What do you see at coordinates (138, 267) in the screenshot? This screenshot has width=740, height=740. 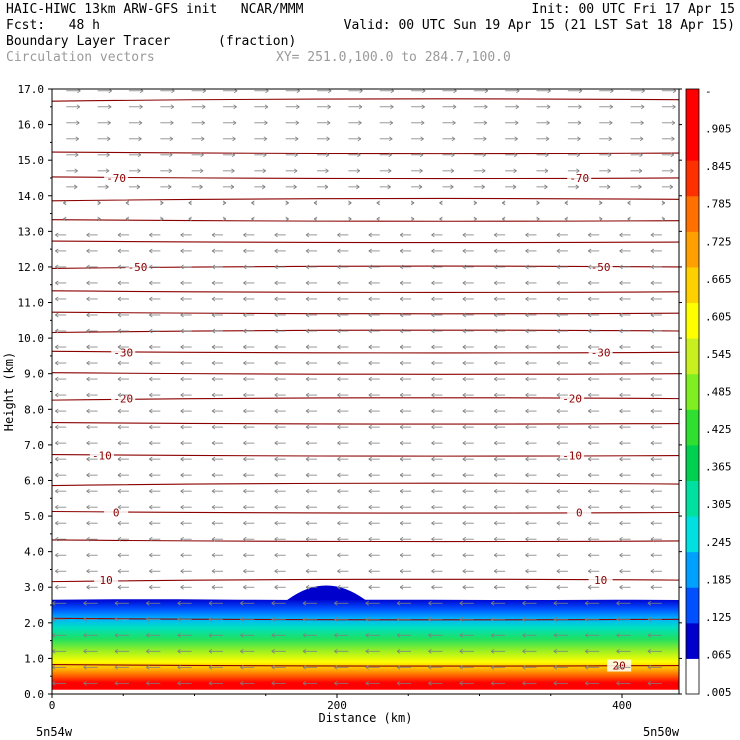 I see `contour-label: -50` at bounding box center [138, 267].